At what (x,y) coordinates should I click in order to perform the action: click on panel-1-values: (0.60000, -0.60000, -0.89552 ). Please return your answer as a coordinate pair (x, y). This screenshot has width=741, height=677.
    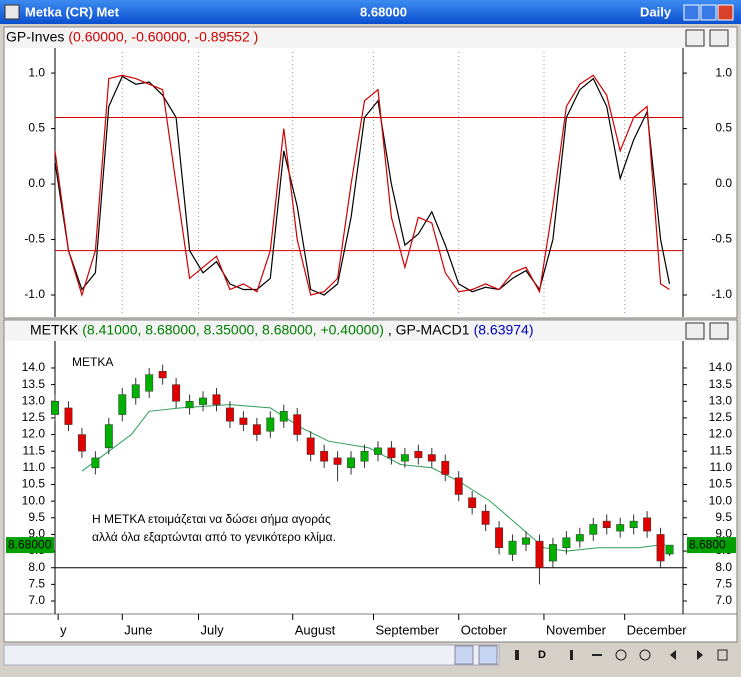
    Looking at the image, I should click on (163, 37).